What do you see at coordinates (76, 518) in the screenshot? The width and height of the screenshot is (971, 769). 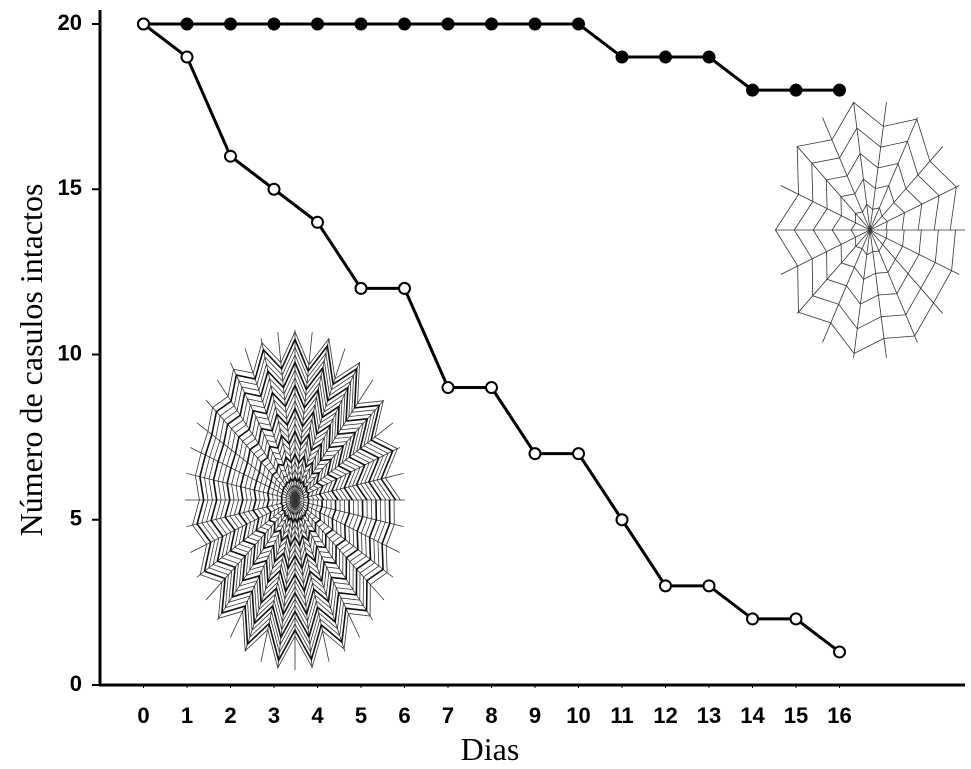 I see `y-tick-label: 5` at bounding box center [76, 518].